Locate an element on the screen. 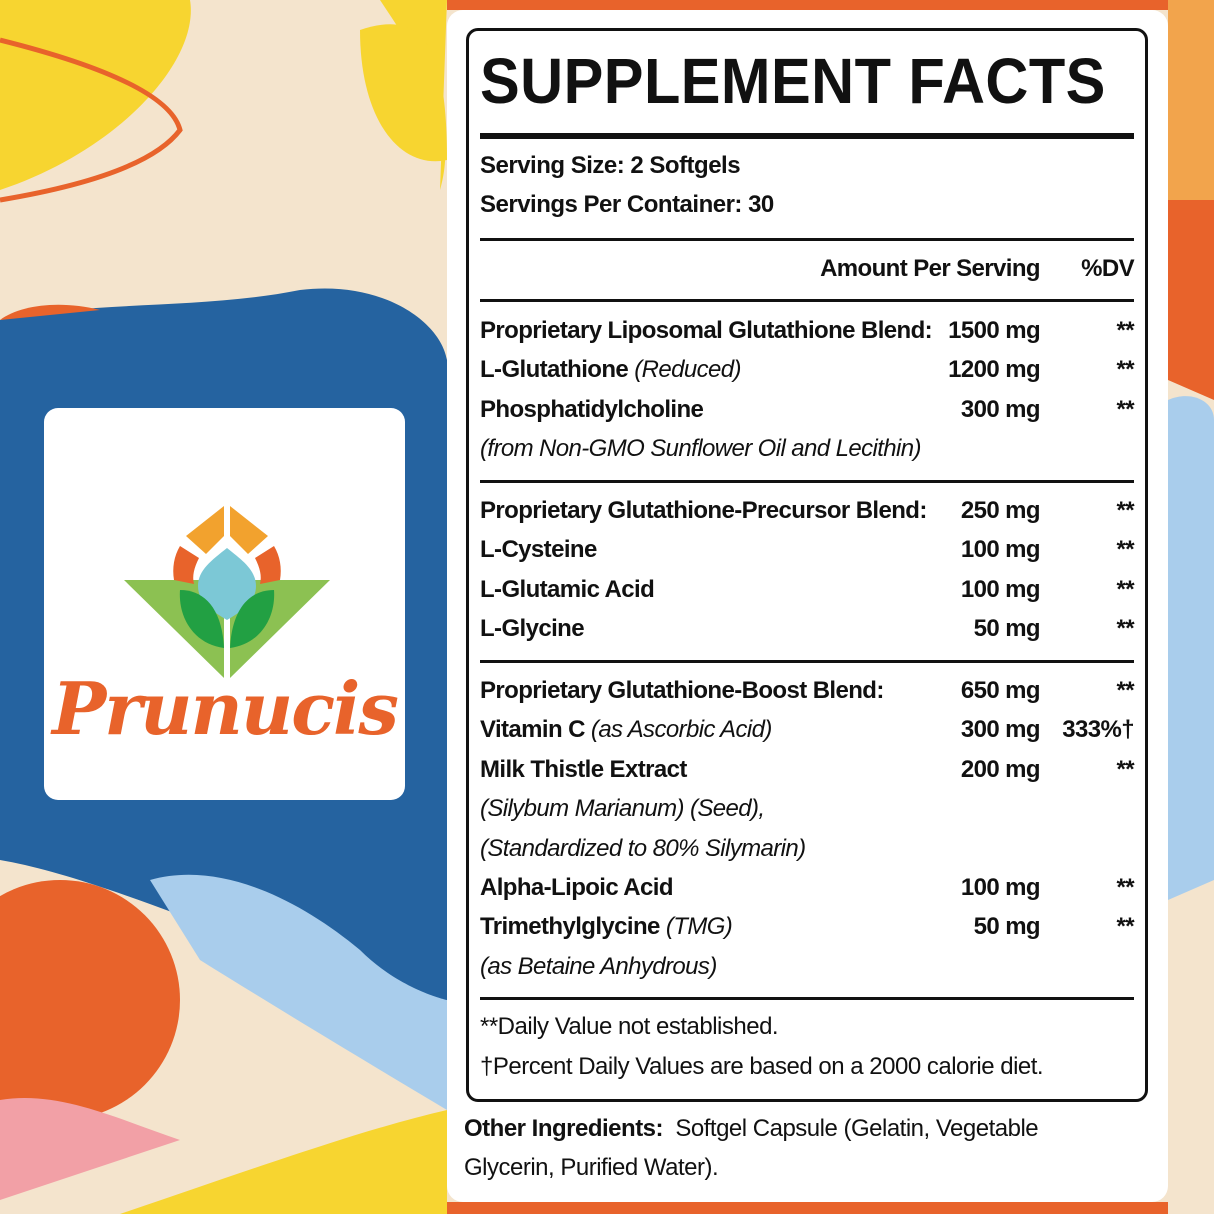 The width and height of the screenshot is (1214, 1214). ingredient-name: Proprietary Glutathione-Boost Blend: is located at coordinates (682, 691).